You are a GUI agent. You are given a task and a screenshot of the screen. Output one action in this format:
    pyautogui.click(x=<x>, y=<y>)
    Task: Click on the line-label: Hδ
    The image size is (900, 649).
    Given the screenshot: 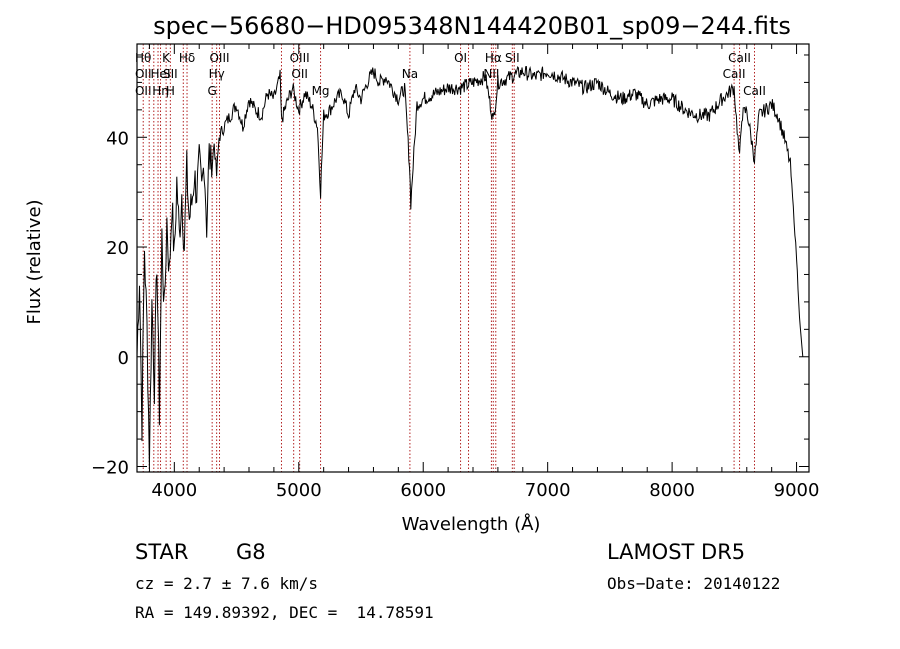 What is the action you would take?
    pyautogui.click(x=187, y=58)
    